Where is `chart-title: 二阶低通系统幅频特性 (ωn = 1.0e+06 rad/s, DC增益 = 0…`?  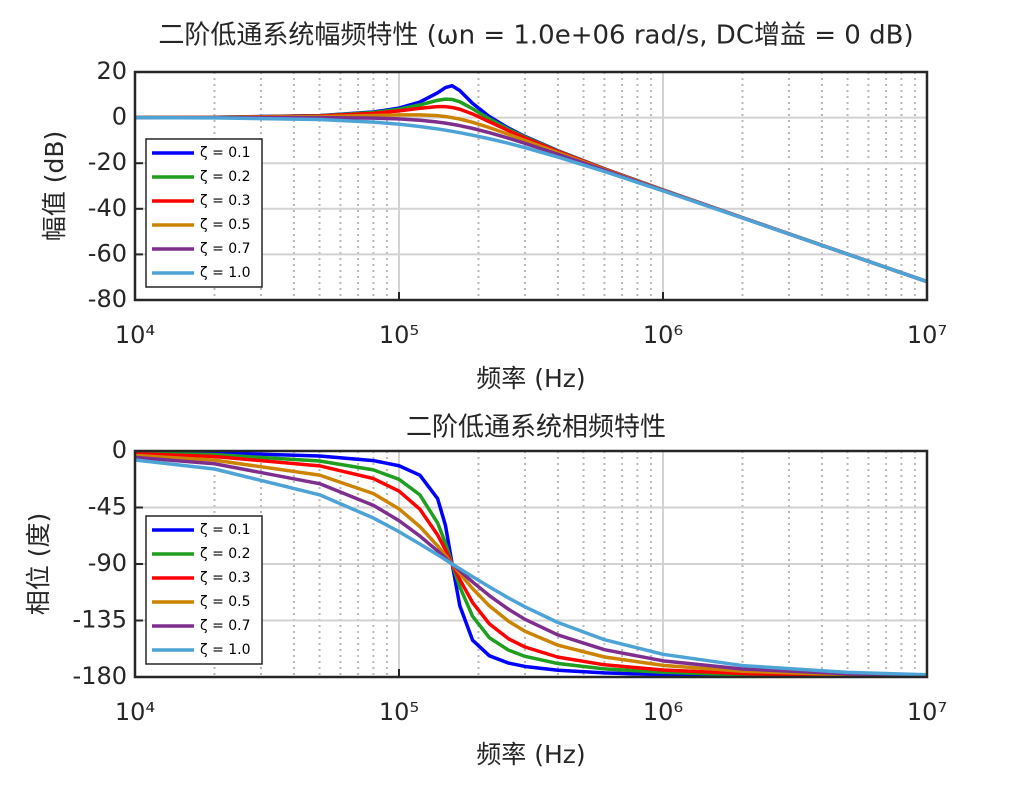 chart-title: 二阶低通系统幅频特性 (ωn = 1.0e+06 rad/s, DC增益 = 0… is located at coordinates (535, 36).